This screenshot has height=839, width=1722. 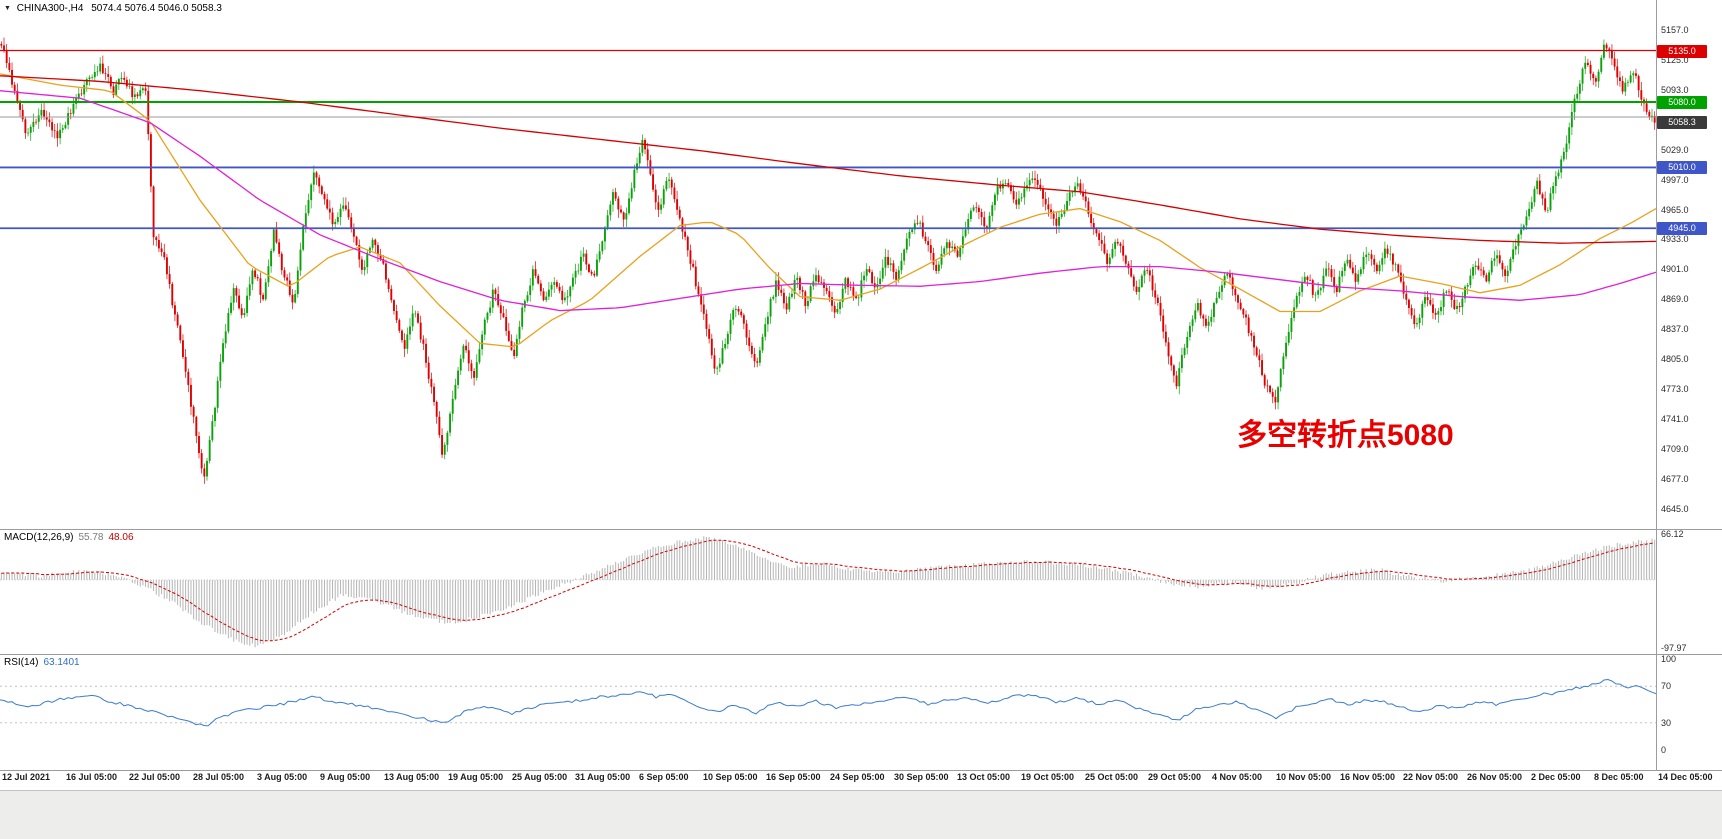 What do you see at coordinates (1666, 723) in the screenshot?
I see `rsi-tick-label: 30` at bounding box center [1666, 723].